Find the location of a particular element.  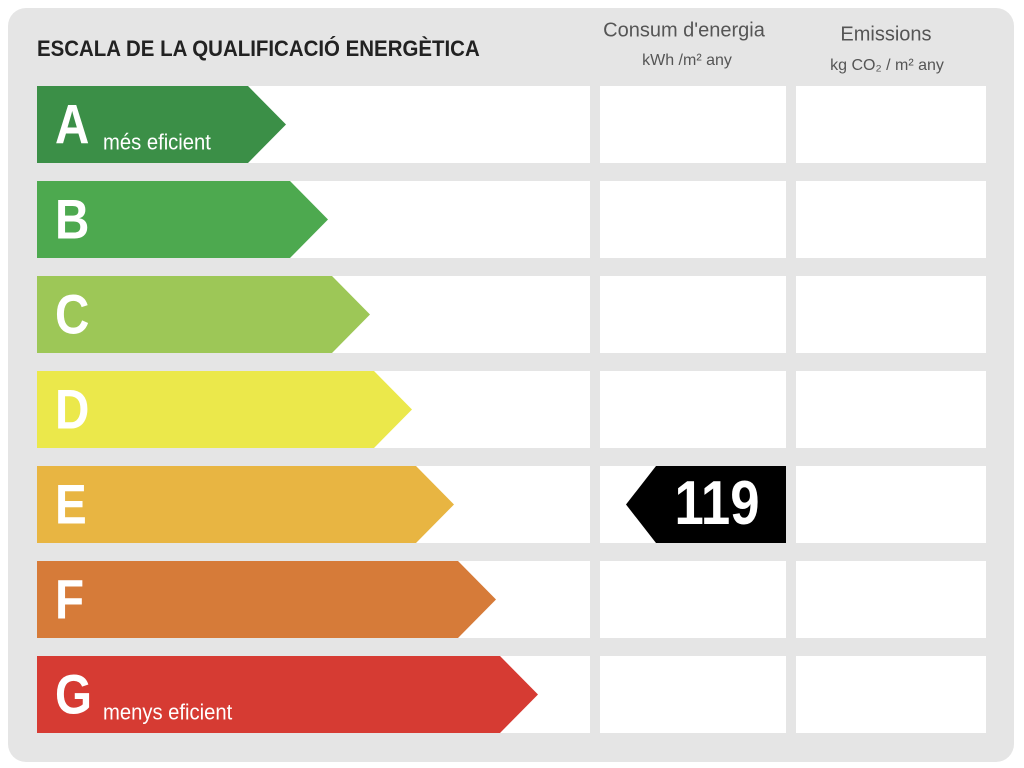

indicator-value: 119 is located at coordinates (717, 503).